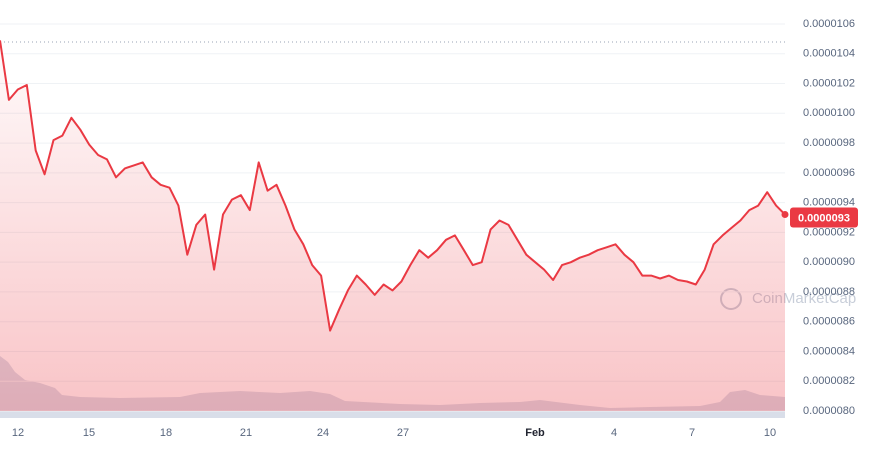  Describe the element at coordinates (829, 322) in the screenshot. I see `y-tick-label: 0.0000086` at that location.